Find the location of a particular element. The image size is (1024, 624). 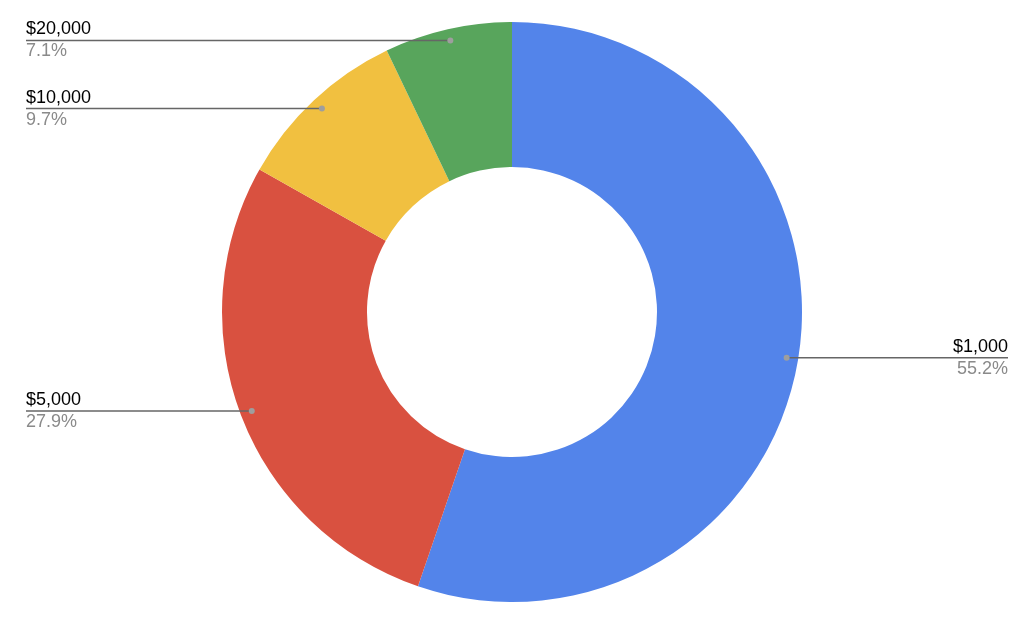

data-label: 27.9% is located at coordinates (52, 420).